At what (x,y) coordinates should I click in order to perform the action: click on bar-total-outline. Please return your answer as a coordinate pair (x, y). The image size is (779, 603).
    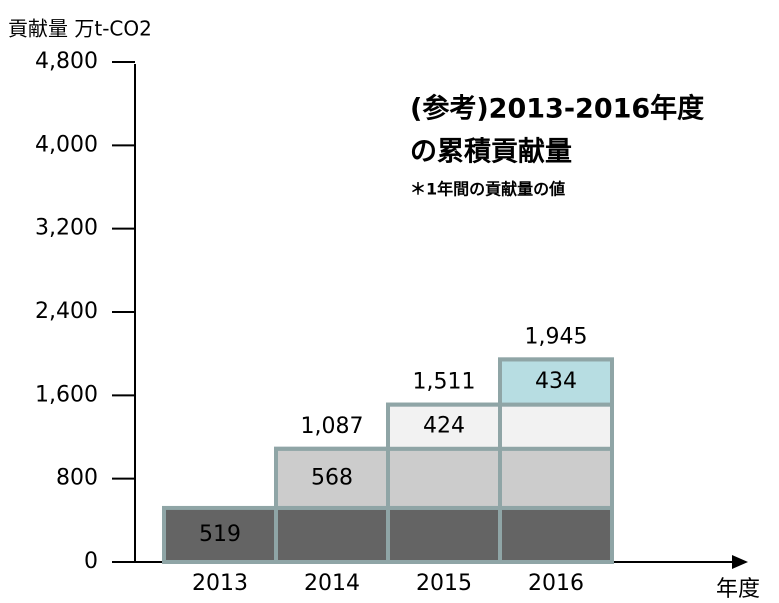
    Looking at the image, I should click on (556, 461).